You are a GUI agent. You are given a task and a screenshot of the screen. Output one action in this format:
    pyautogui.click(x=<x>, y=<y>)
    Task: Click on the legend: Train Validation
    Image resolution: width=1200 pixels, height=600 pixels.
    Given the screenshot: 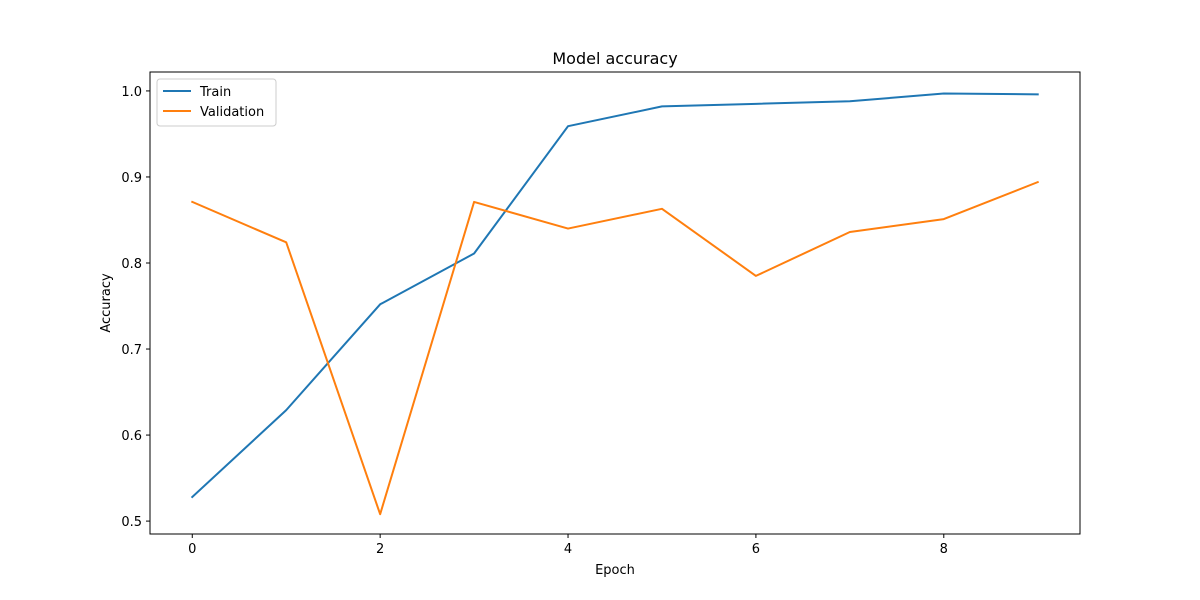 What is the action you would take?
    pyautogui.click(x=216, y=102)
    